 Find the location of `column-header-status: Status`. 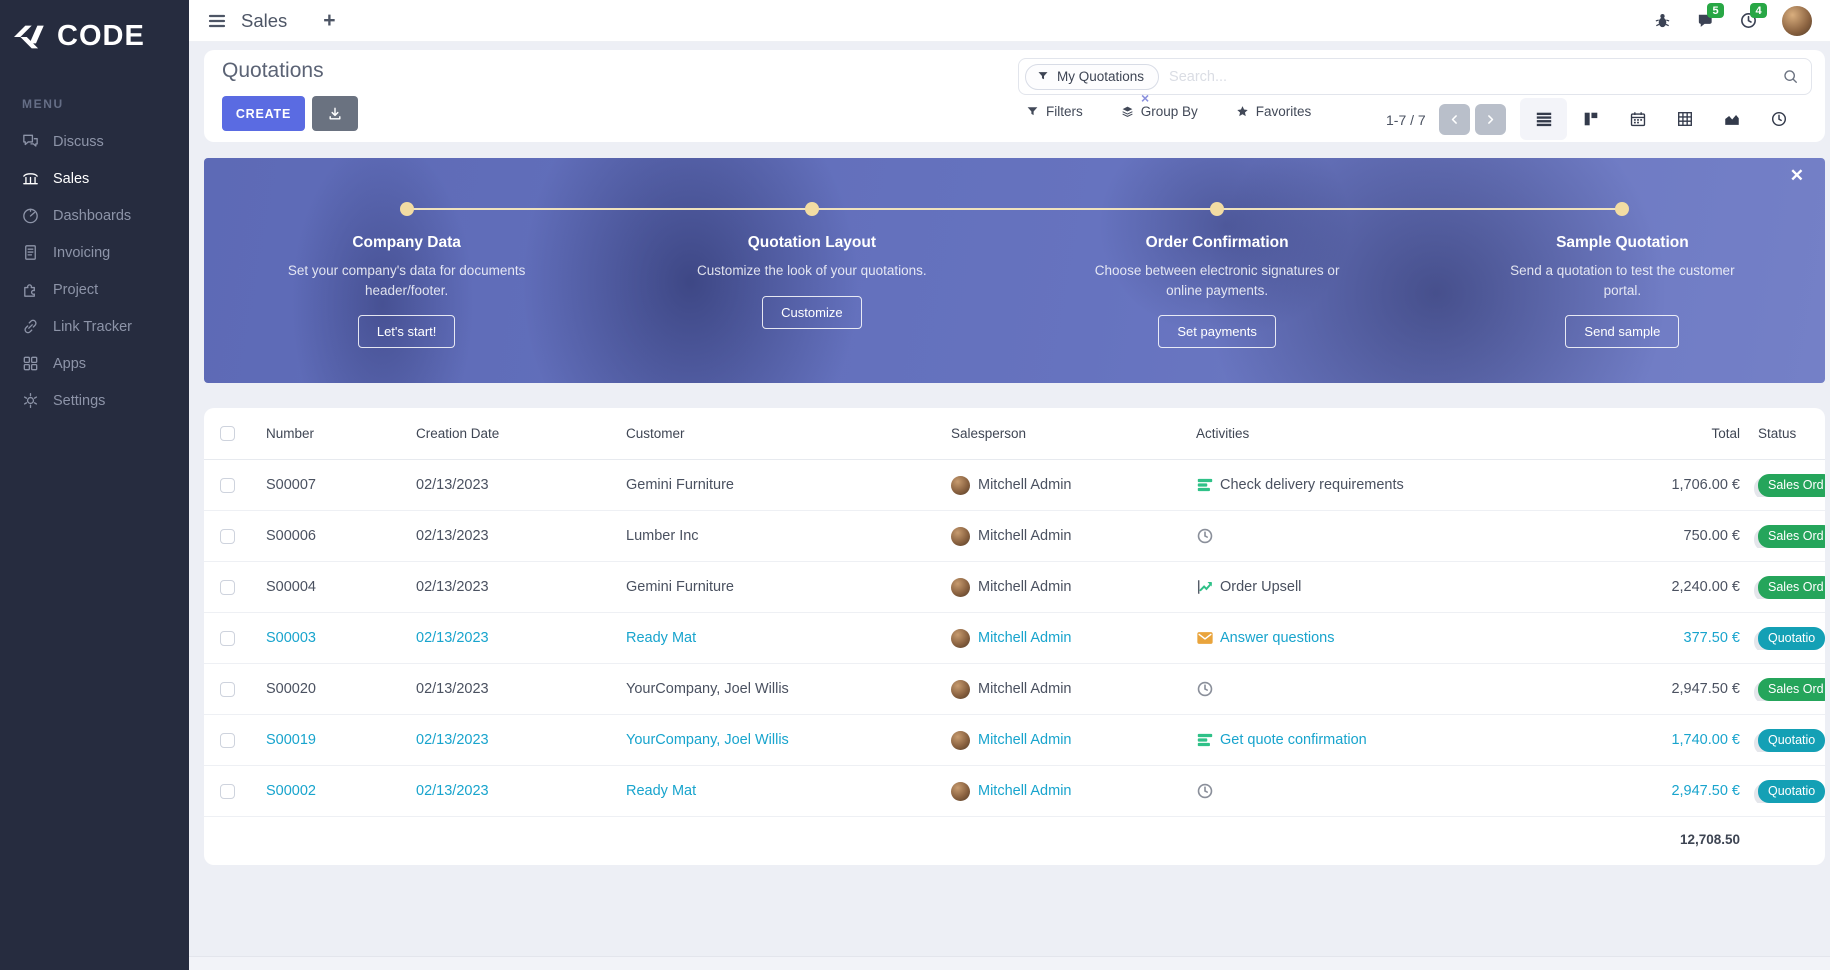

column-header-status: Status is located at coordinates (1777, 433).